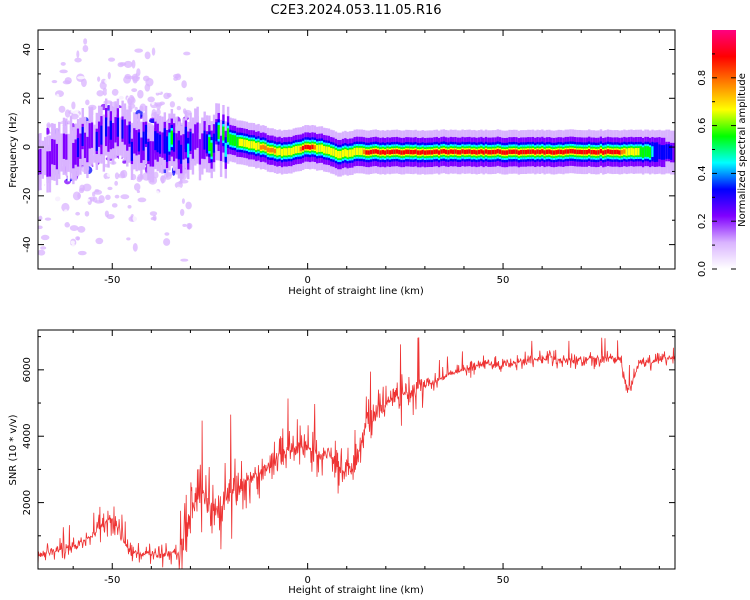  Describe the element at coordinates (702, 221) in the screenshot. I see `colorbar-tick-label: 0.2` at that location.